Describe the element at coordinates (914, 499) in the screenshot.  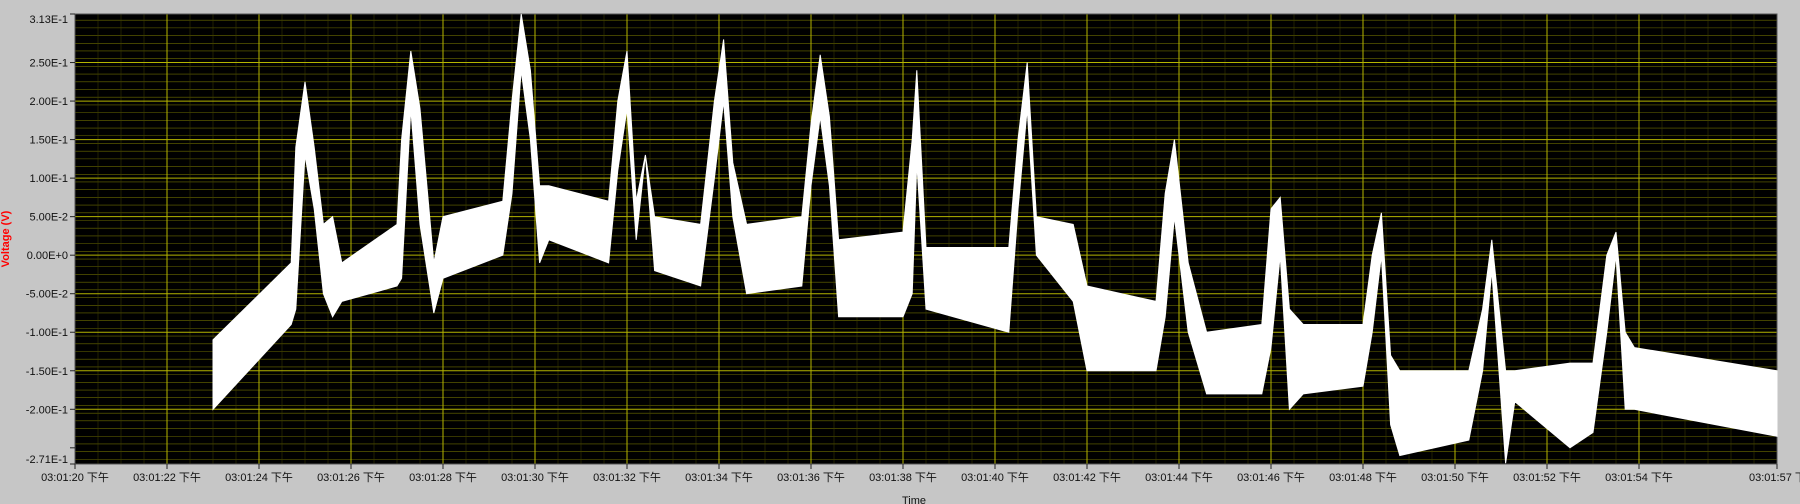
I see `x-axis-title: Time` at that location.